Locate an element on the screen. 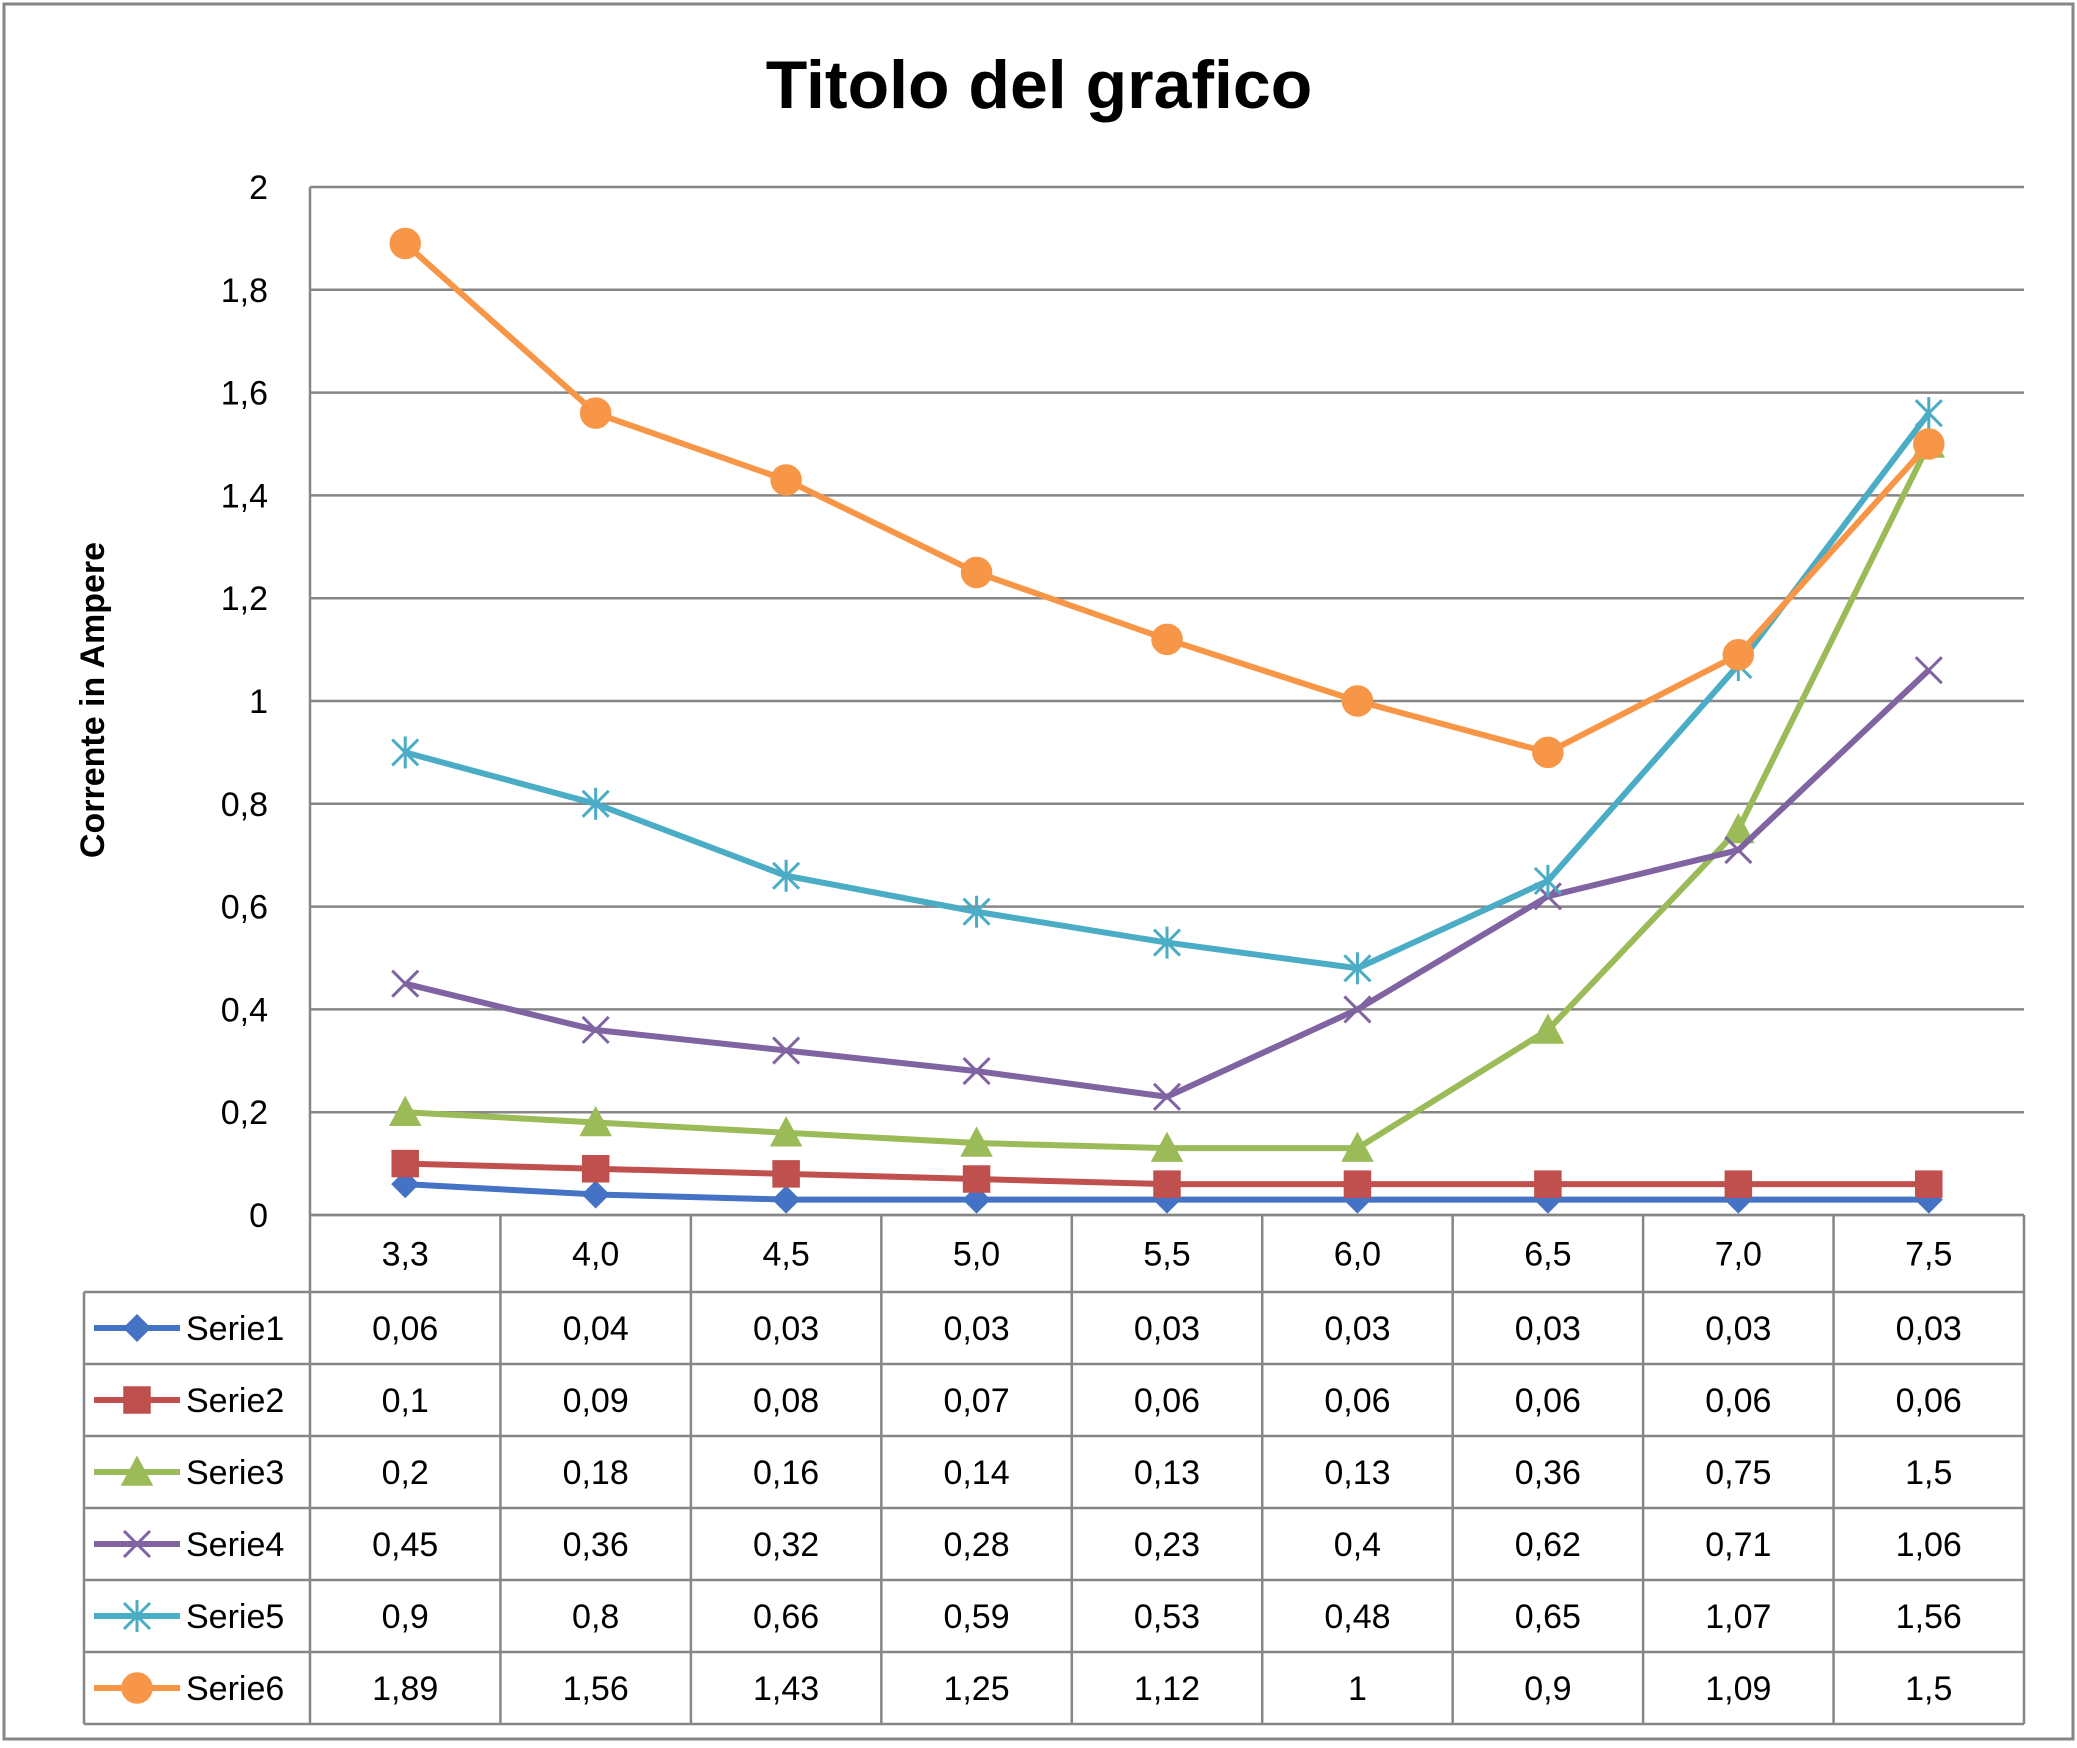 Image resolution: width=2077 pixels, height=1748 pixels. x-category-label: 6,0 is located at coordinates (1357, 1255).